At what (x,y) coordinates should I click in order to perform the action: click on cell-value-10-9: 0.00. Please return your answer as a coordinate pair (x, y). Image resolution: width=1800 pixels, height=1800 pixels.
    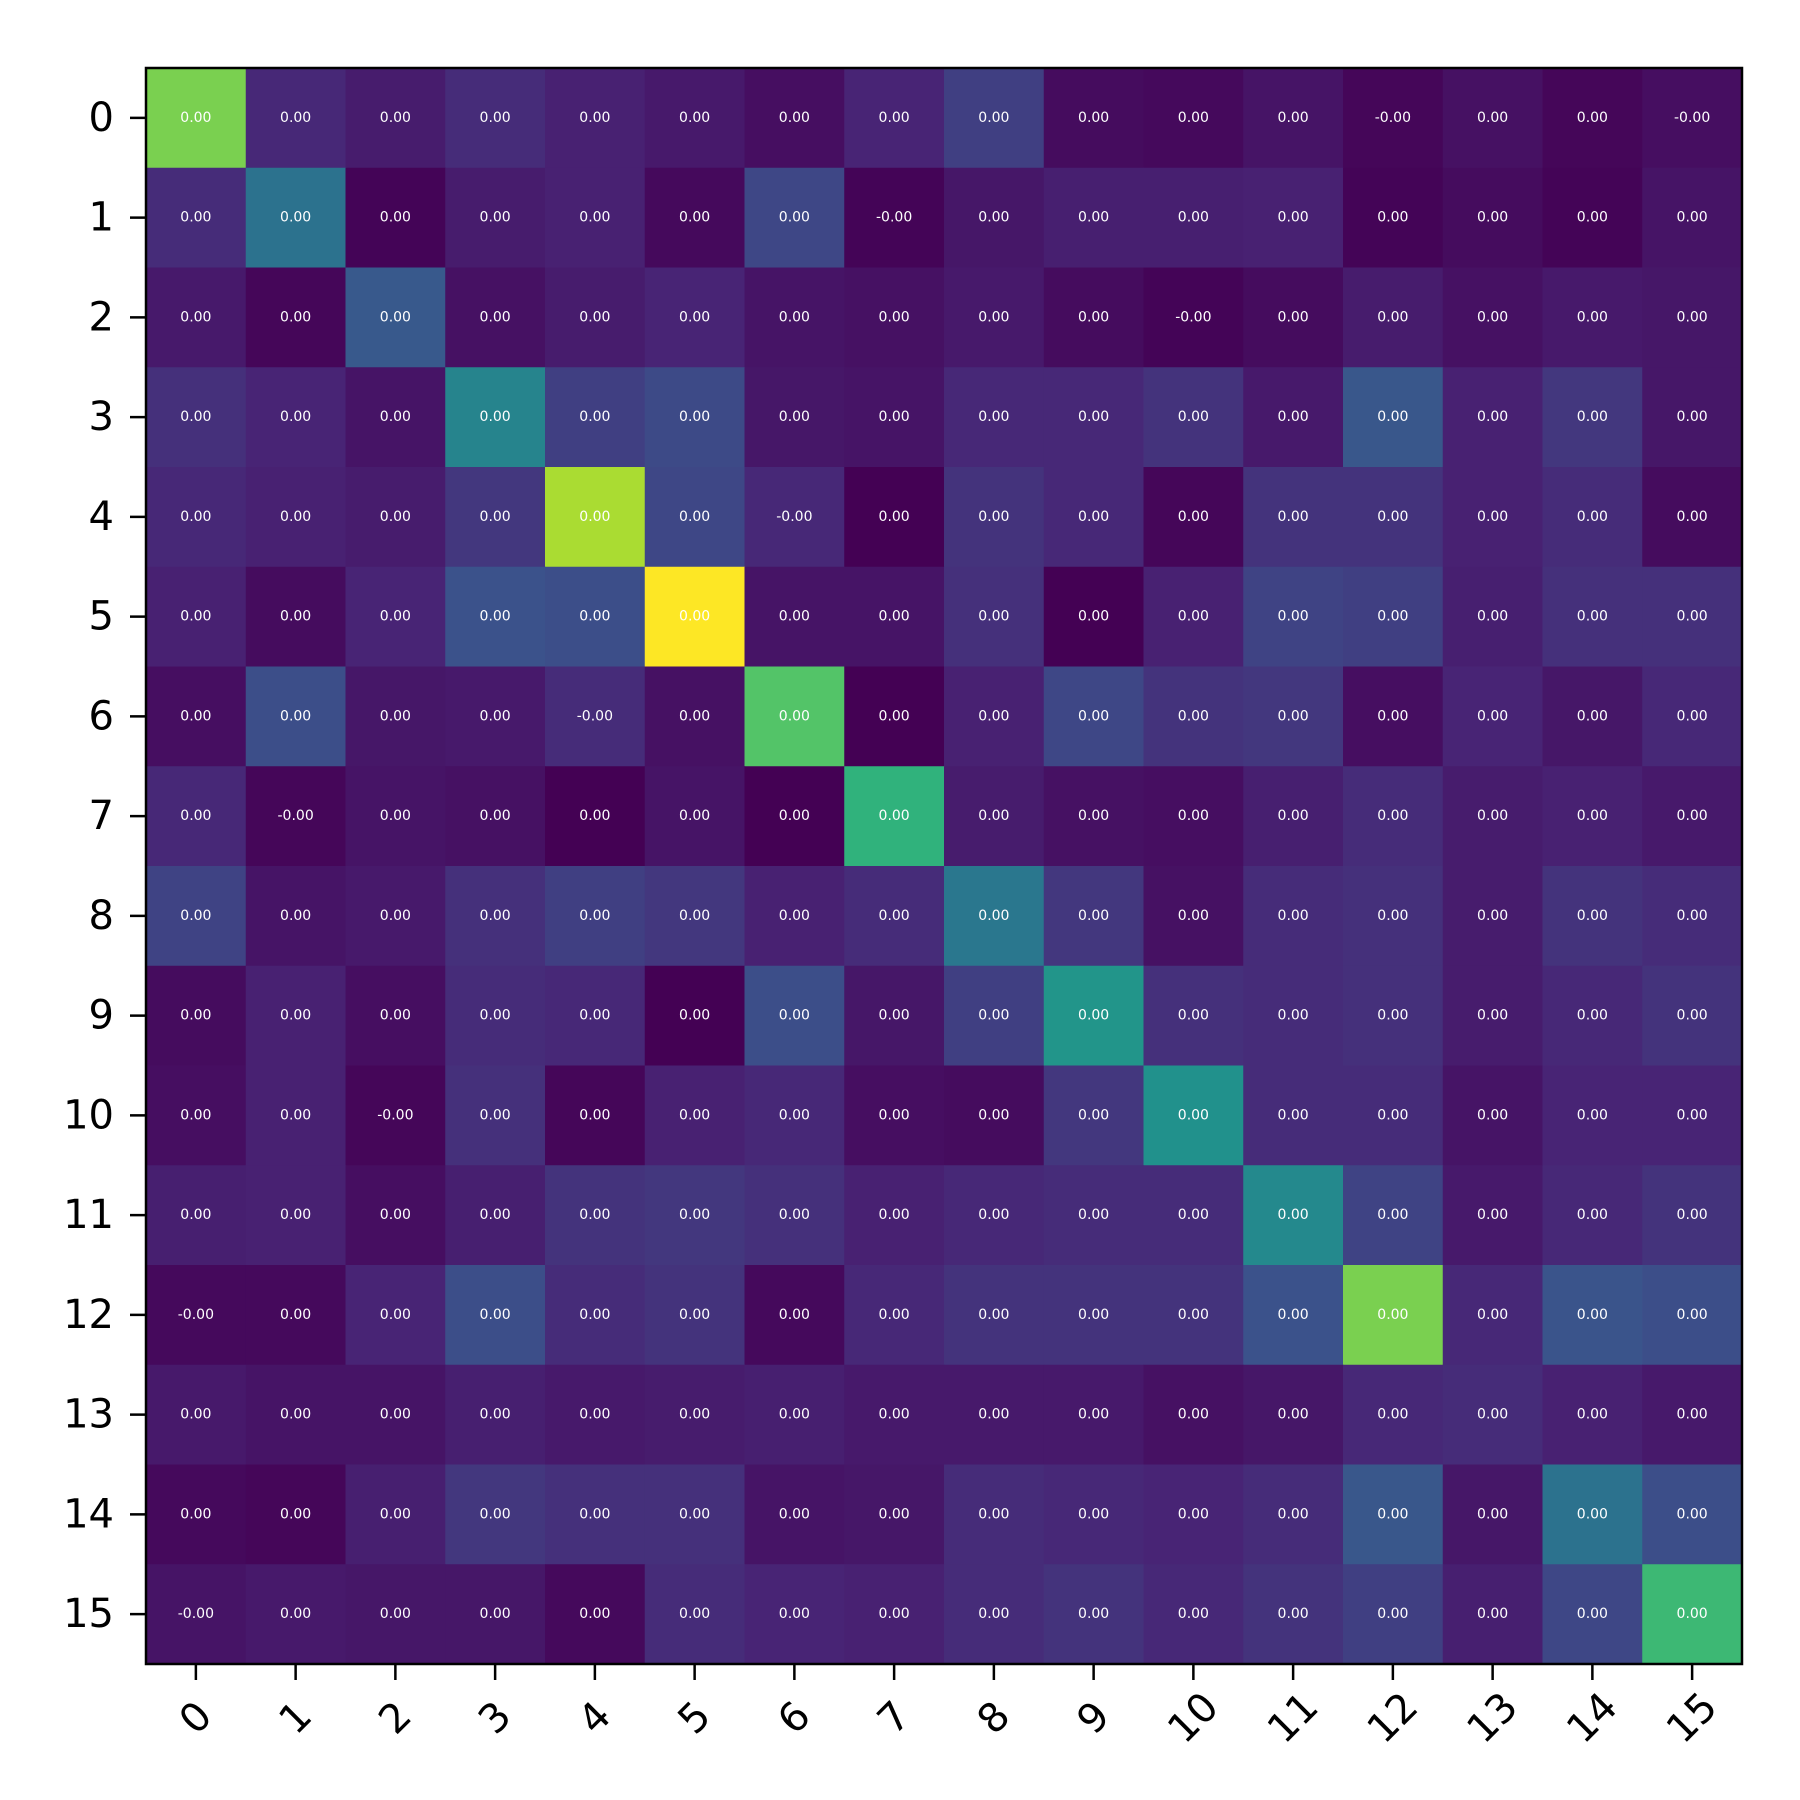
    Looking at the image, I should click on (1093, 1115).